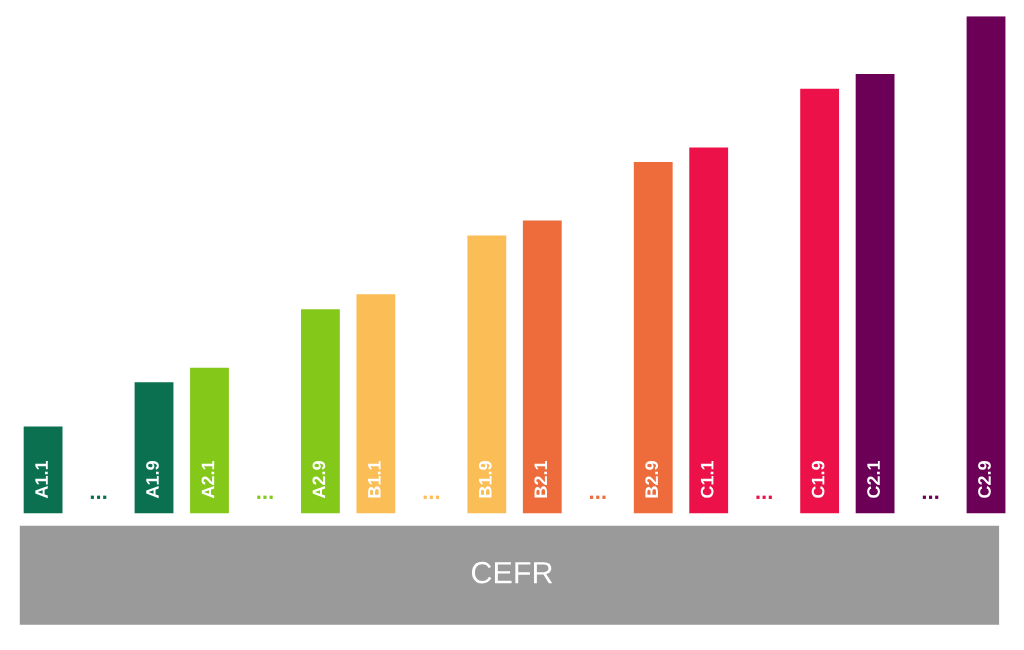 Image resolution: width=1024 pixels, height=650 pixels. What do you see at coordinates (873, 479) in the screenshot?
I see `x-tick-label: C2.1` at bounding box center [873, 479].